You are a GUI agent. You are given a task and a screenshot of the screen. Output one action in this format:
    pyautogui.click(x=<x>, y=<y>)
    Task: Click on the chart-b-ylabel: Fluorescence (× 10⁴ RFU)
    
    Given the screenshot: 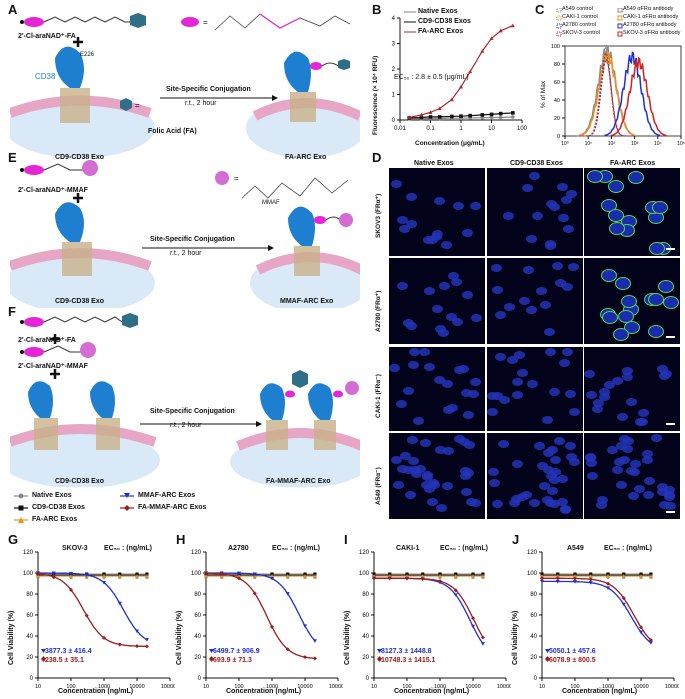 What is the action you would take?
    pyautogui.click(x=375, y=95)
    